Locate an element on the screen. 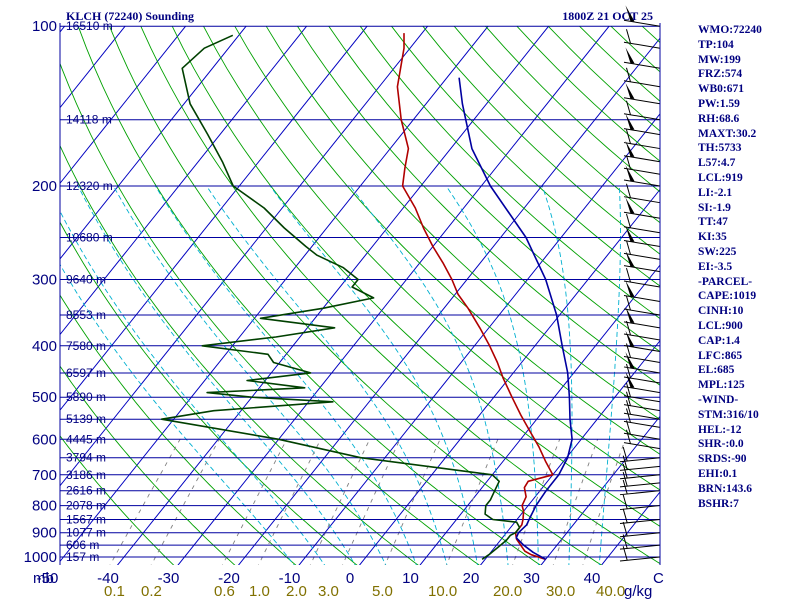 The height and width of the screenshot is (600, 800). mixing-ratio-tick-label: 2.0 is located at coordinates (296, 591).